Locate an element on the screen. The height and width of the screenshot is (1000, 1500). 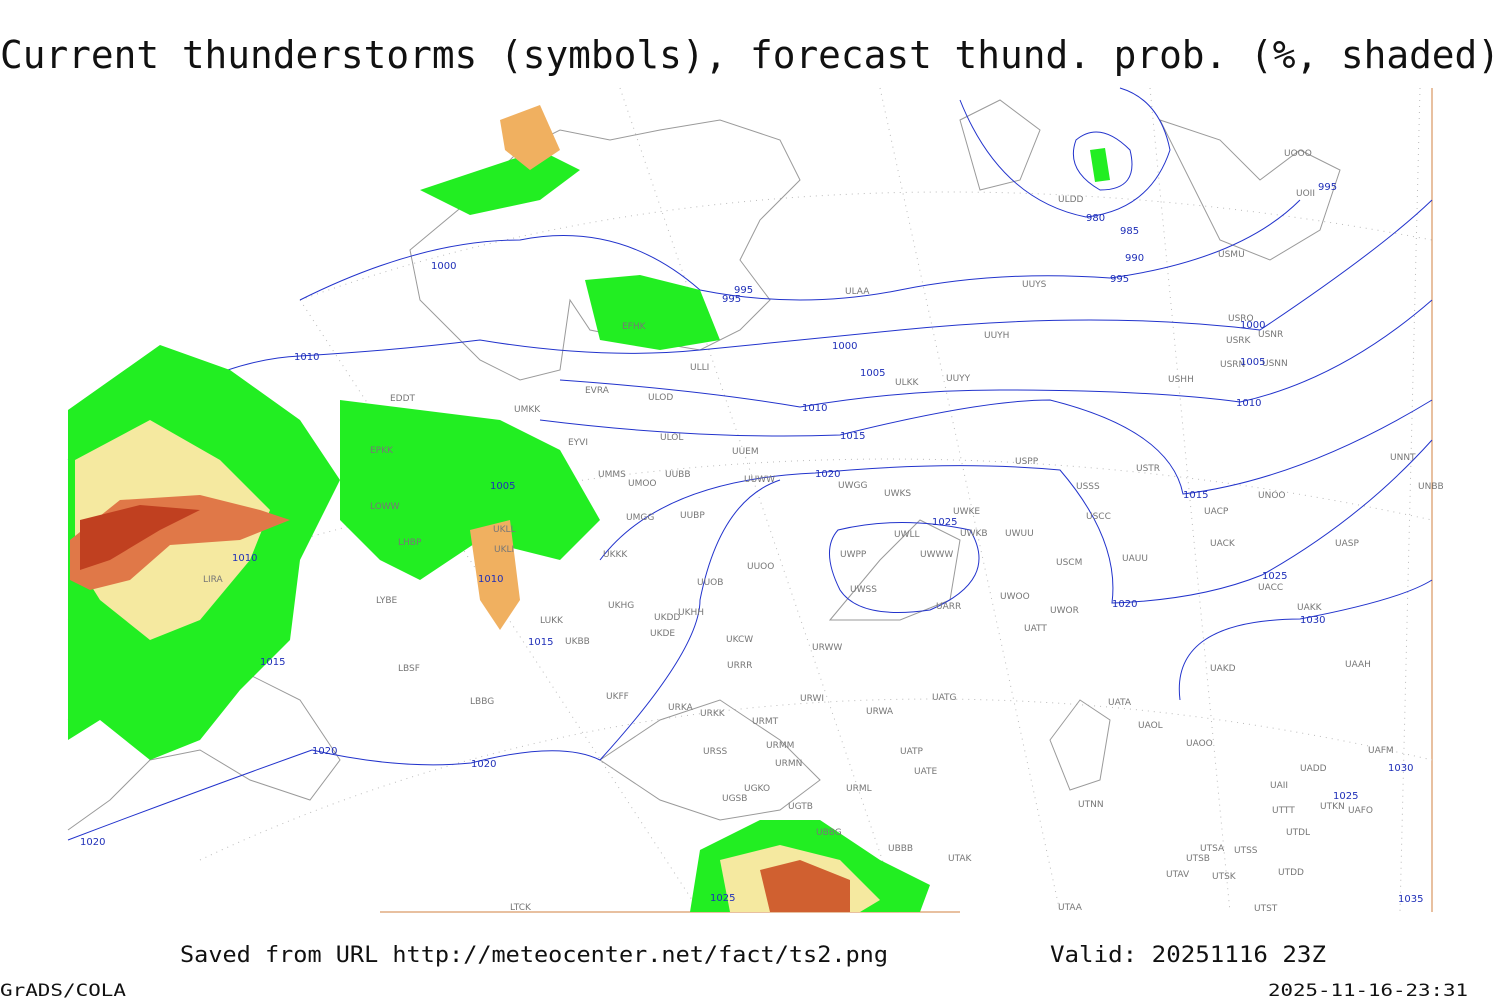
station-label: URKK is located at coordinates (713, 714).